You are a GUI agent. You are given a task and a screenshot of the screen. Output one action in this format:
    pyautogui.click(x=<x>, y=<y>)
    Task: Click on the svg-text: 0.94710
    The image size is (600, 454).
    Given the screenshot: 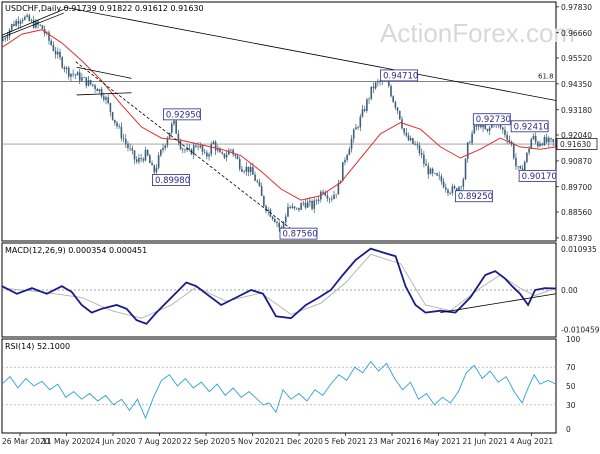 What is the action you would take?
    pyautogui.click(x=400, y=76)
    